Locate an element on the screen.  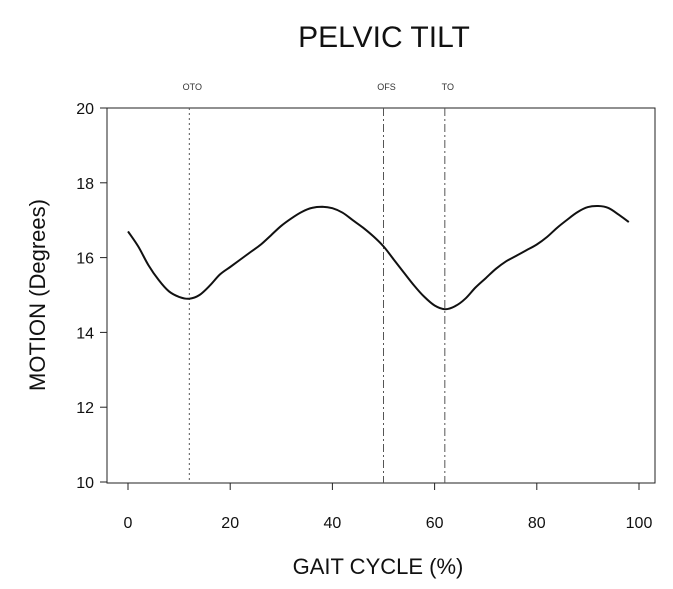
event-label-ofs: OFS is located at coordinates (386, 87).